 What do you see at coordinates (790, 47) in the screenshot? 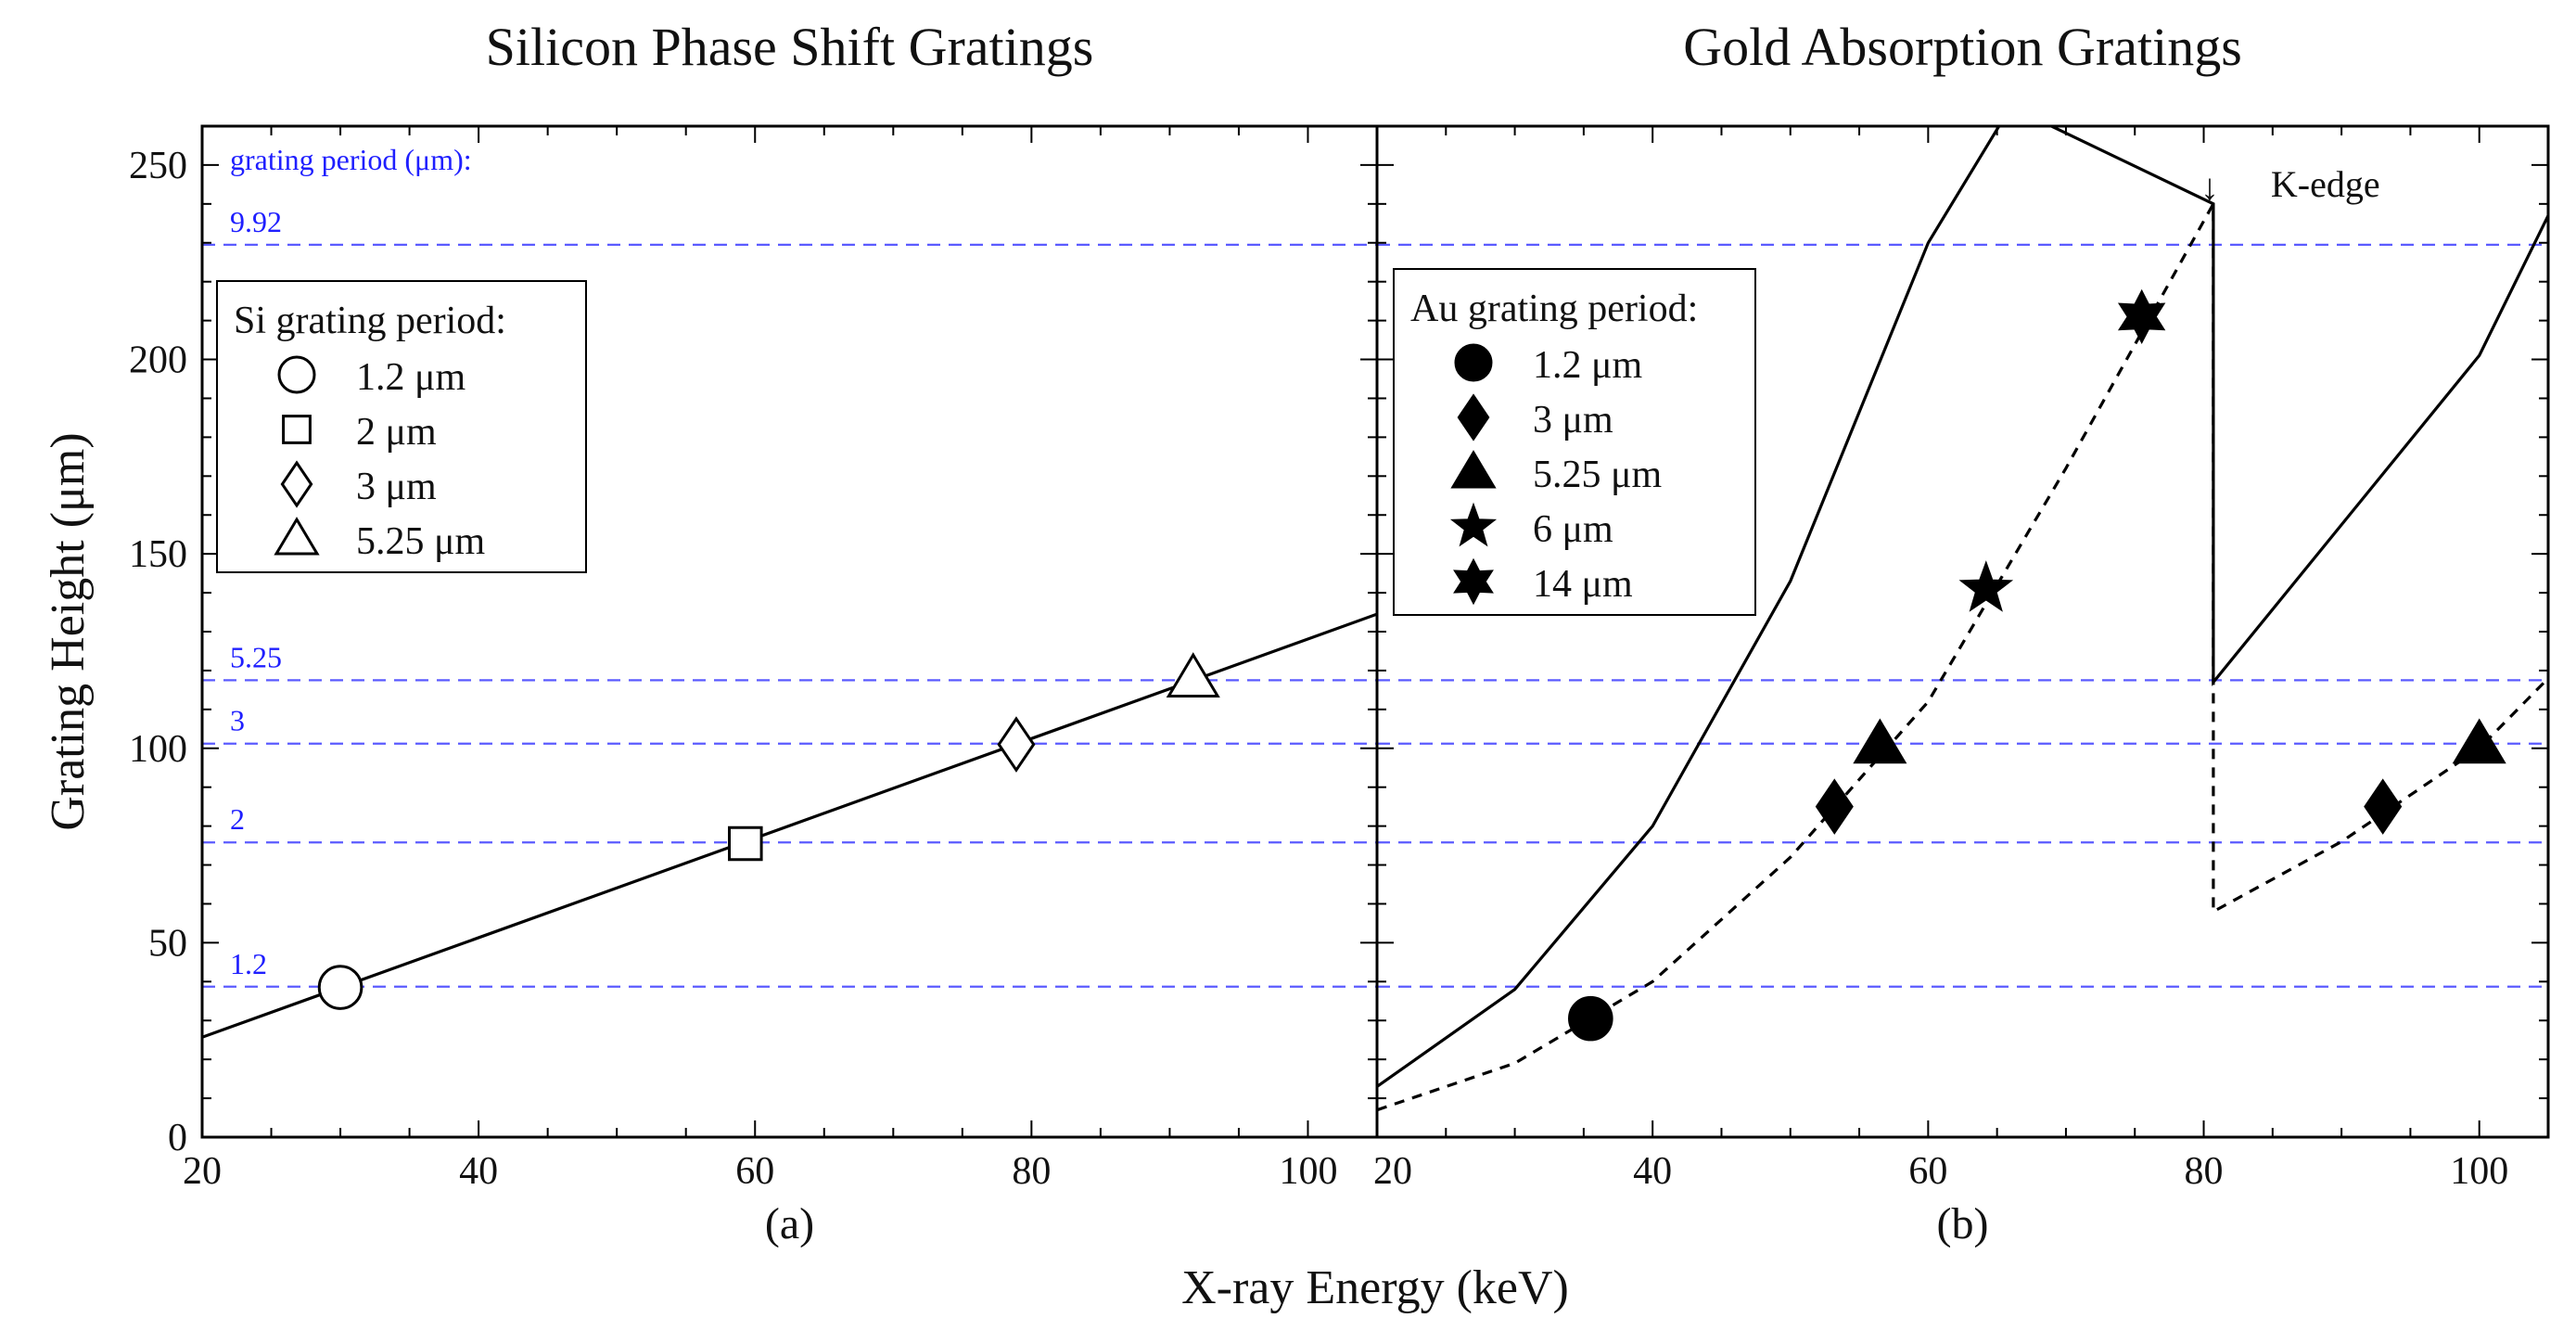
I see `chart-title: Silicon Phase Shift Gratings` at bounding box center [790, 47].